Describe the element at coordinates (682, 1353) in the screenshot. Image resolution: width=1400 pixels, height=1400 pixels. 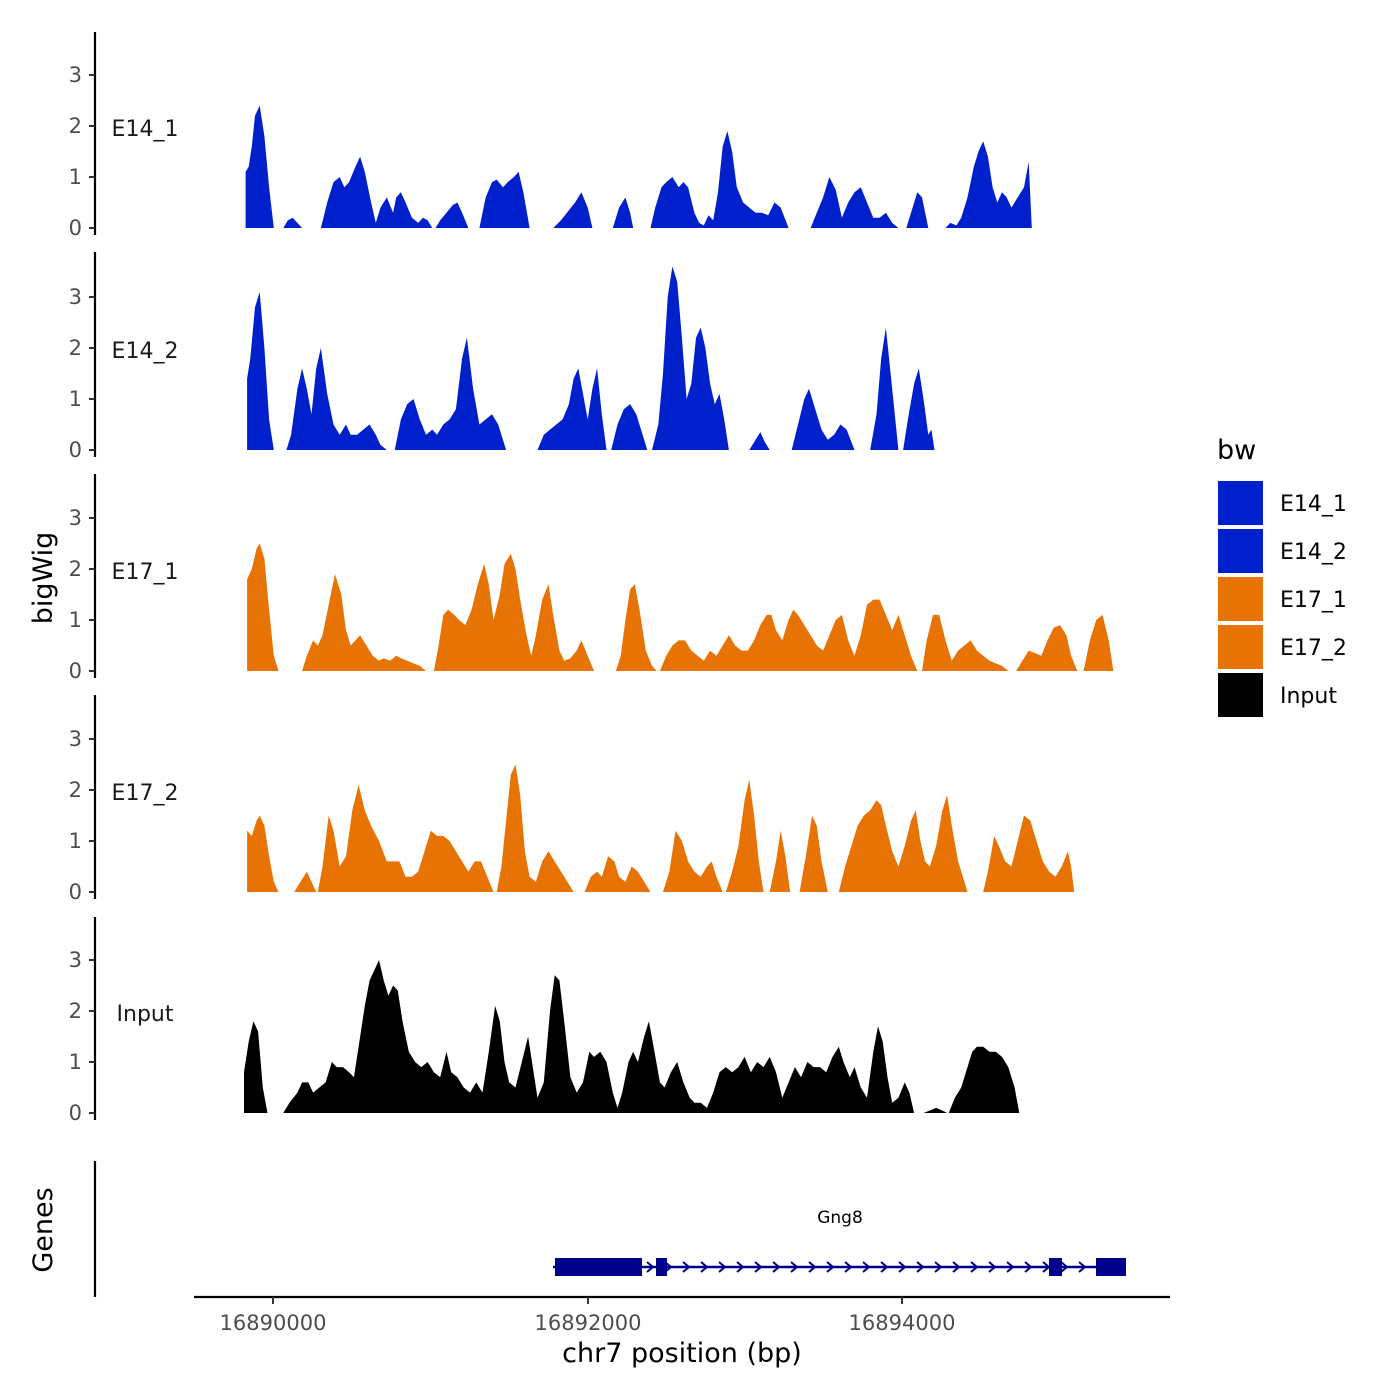
I see `x-axis-title: chr7 position (bp)` at that location.